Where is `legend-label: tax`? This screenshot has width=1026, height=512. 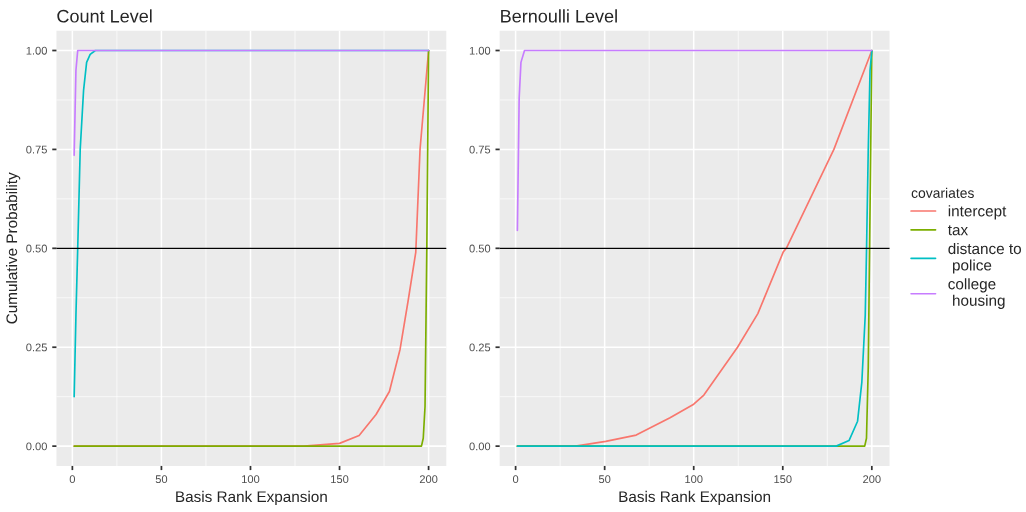 legend-label: tax is located at coordinates (957, 230).